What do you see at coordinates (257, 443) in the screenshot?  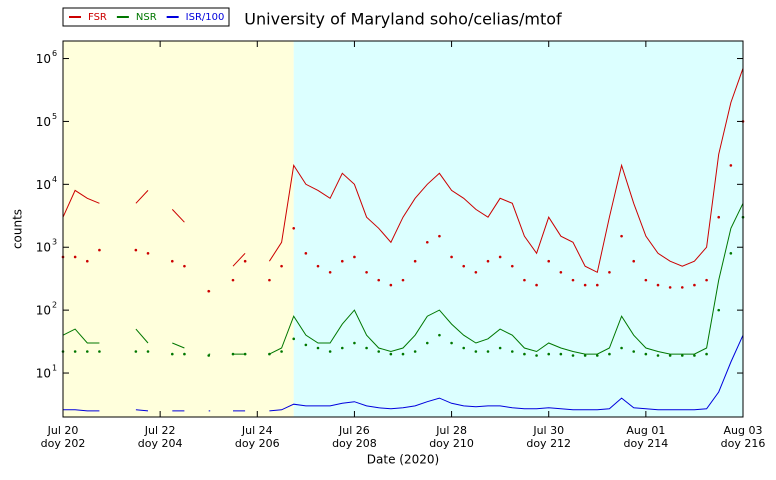 I see `x-tick-label: doy 206` at bounding box center [257, 443].